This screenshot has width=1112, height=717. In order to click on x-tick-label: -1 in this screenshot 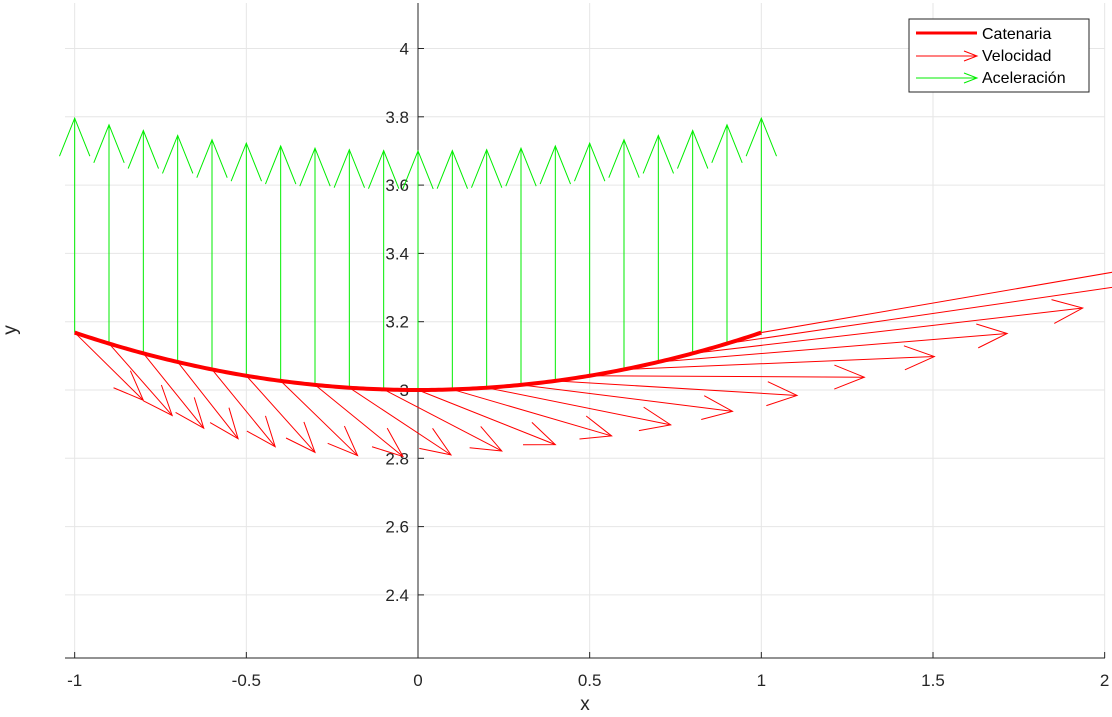, I will do `click(74, 680)`.